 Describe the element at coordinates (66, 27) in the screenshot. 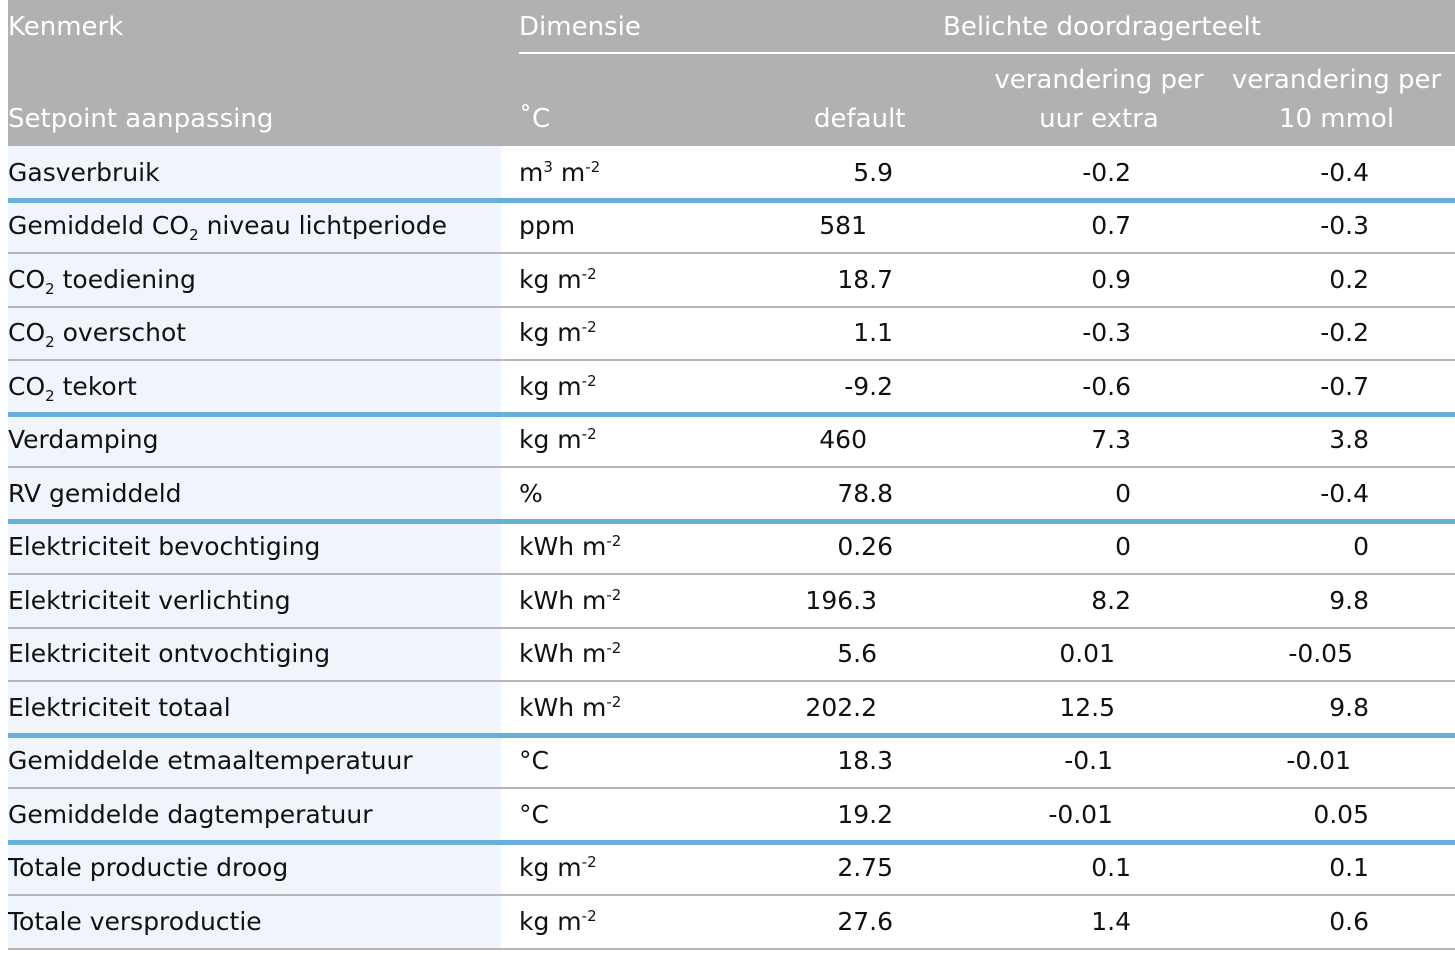

I see `header-kenmerk: Kenmerk` at that location.